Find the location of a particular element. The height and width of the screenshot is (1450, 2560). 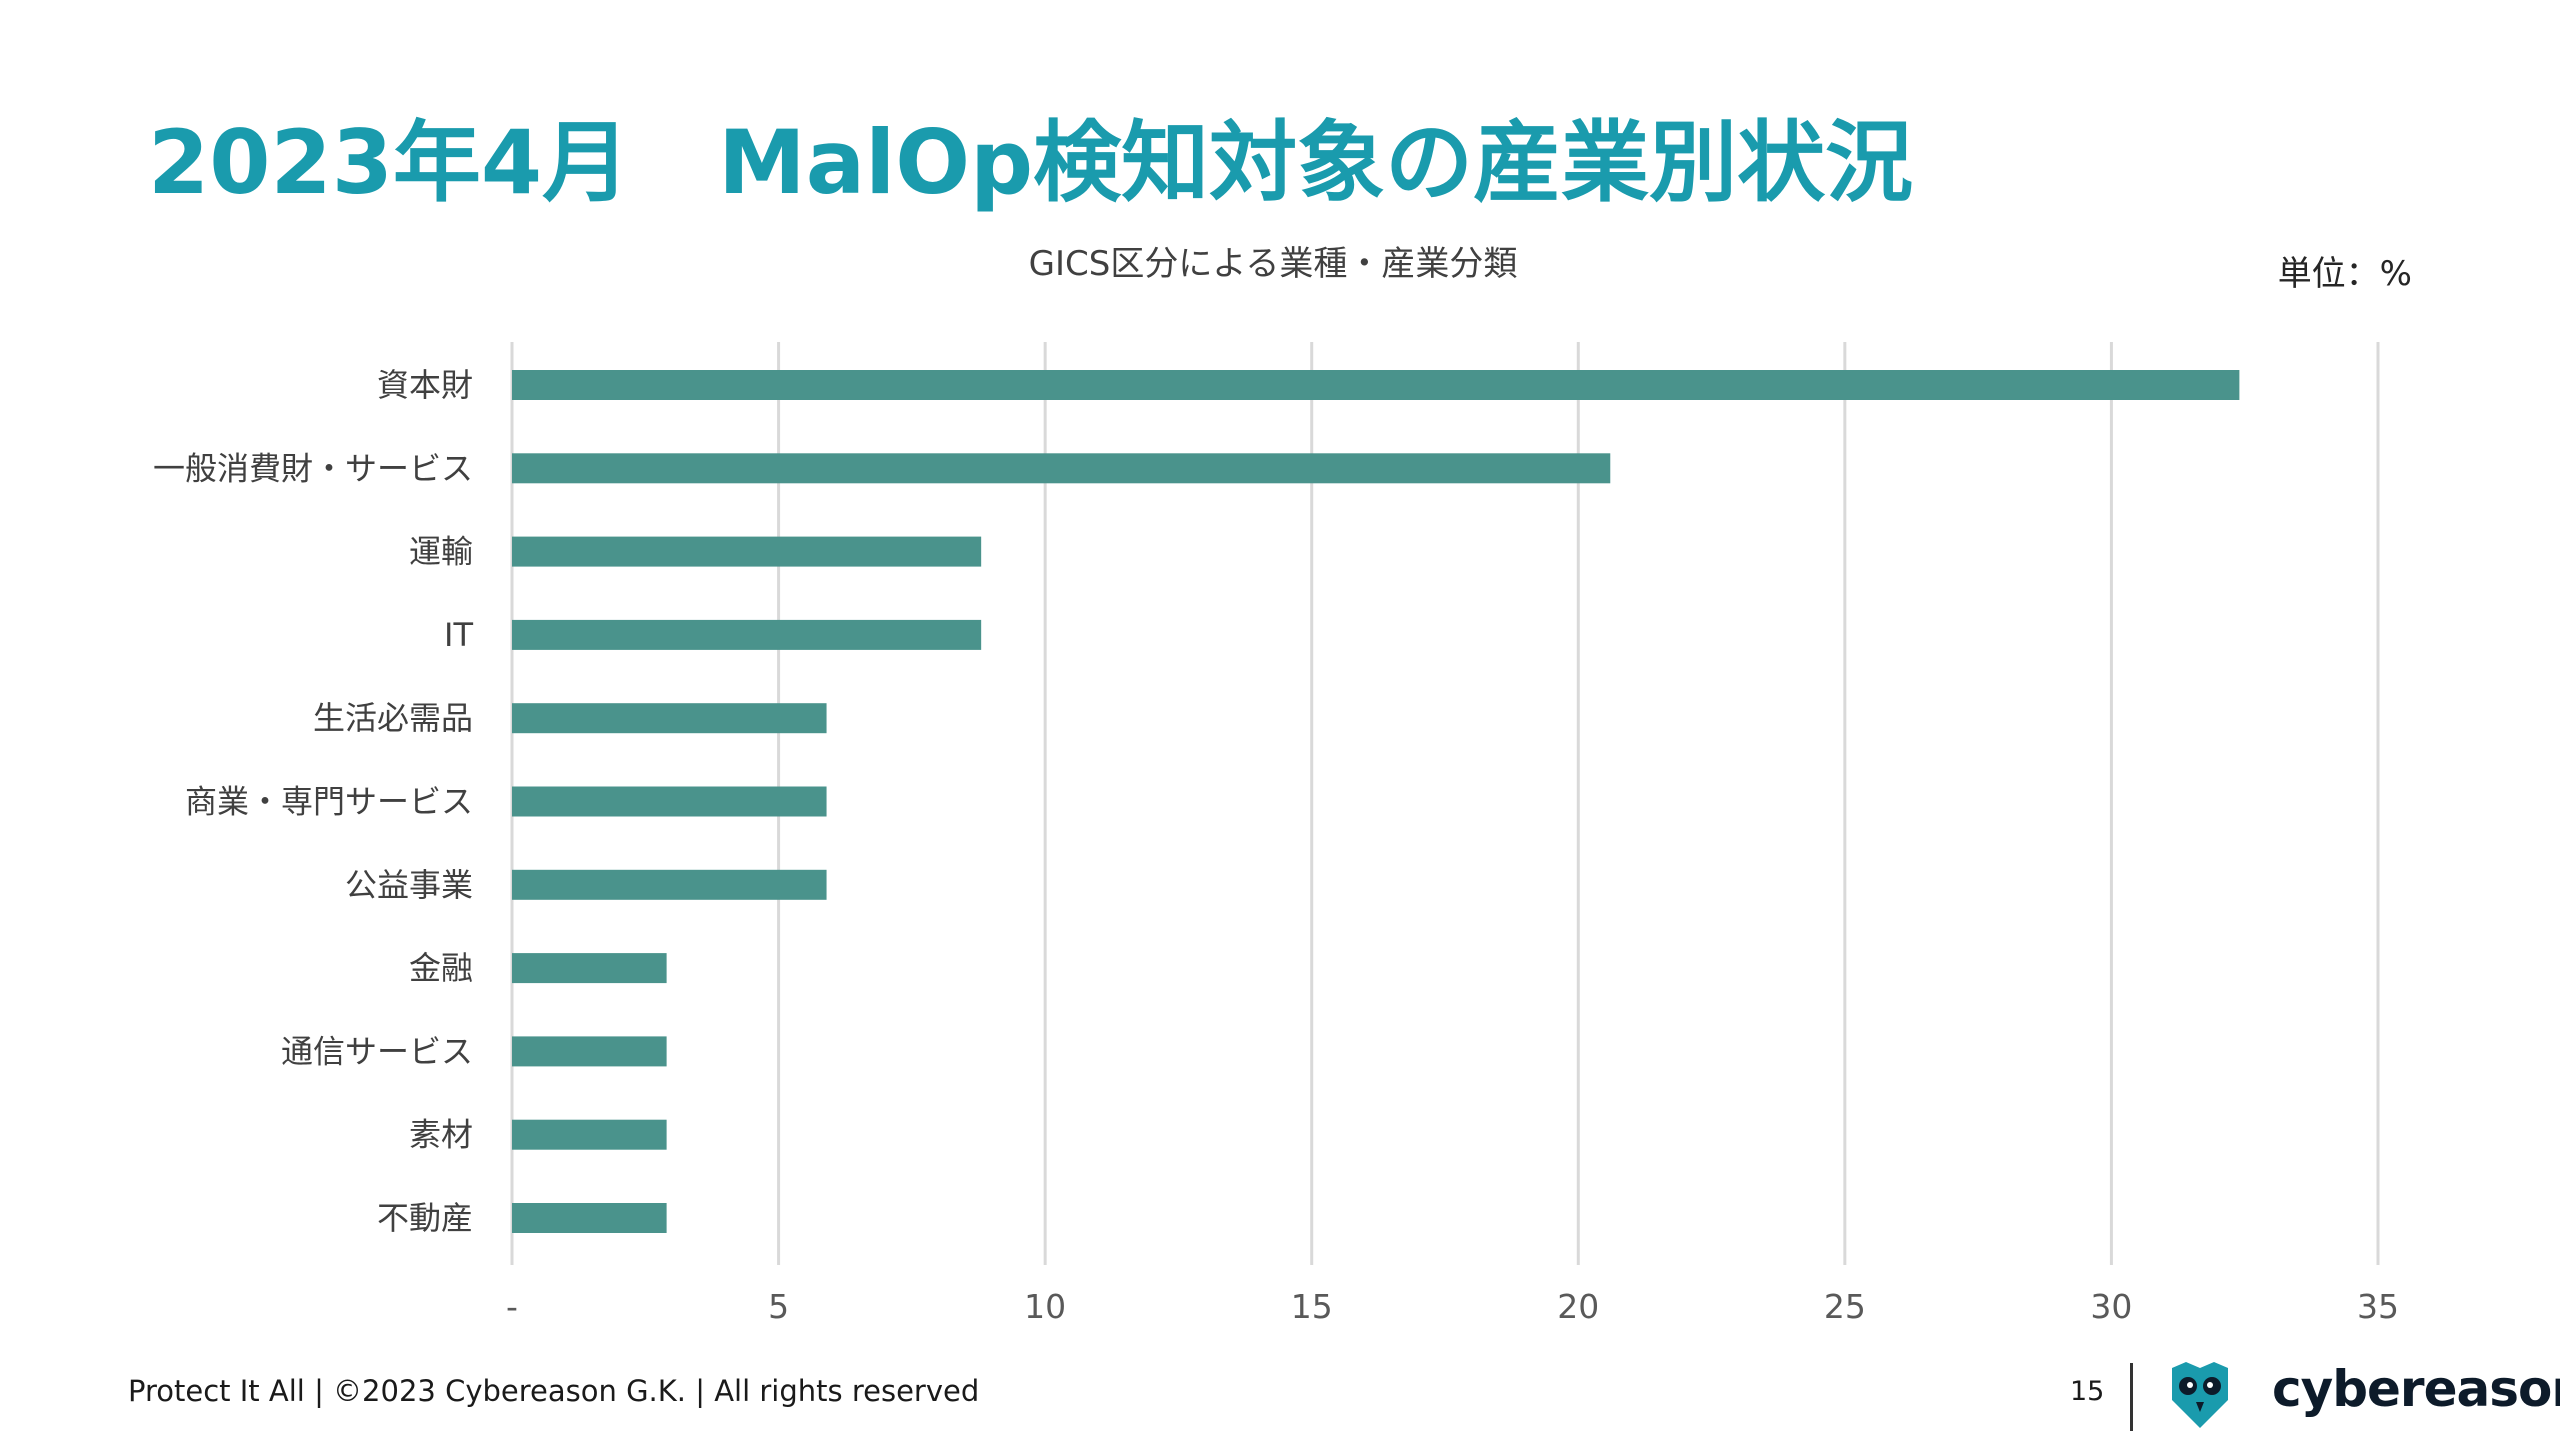

chart-title: GICS区分による業種・産業分類 is located at coordinates (1273, 264).